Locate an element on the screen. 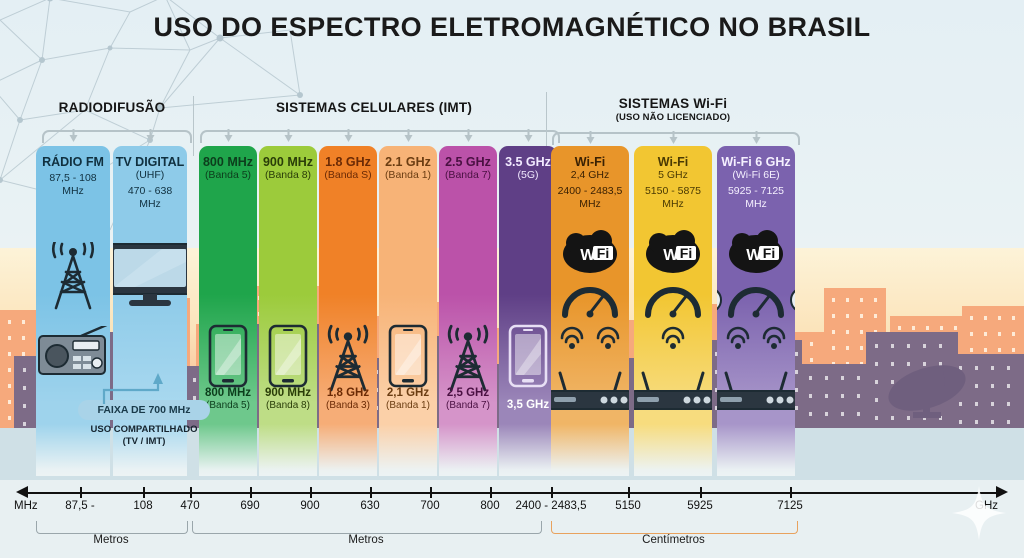 This screenshot has width=1024, height=558. column-bottom-title: 1,8 GHz is located at coordinates (348, 393).